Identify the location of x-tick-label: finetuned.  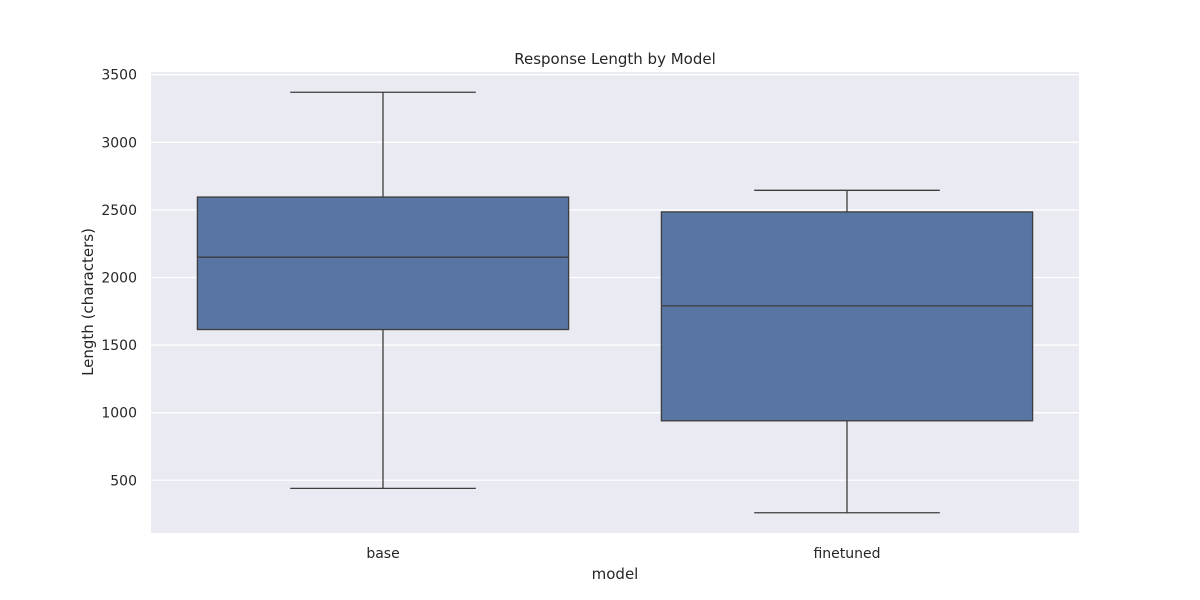
(846, 554).